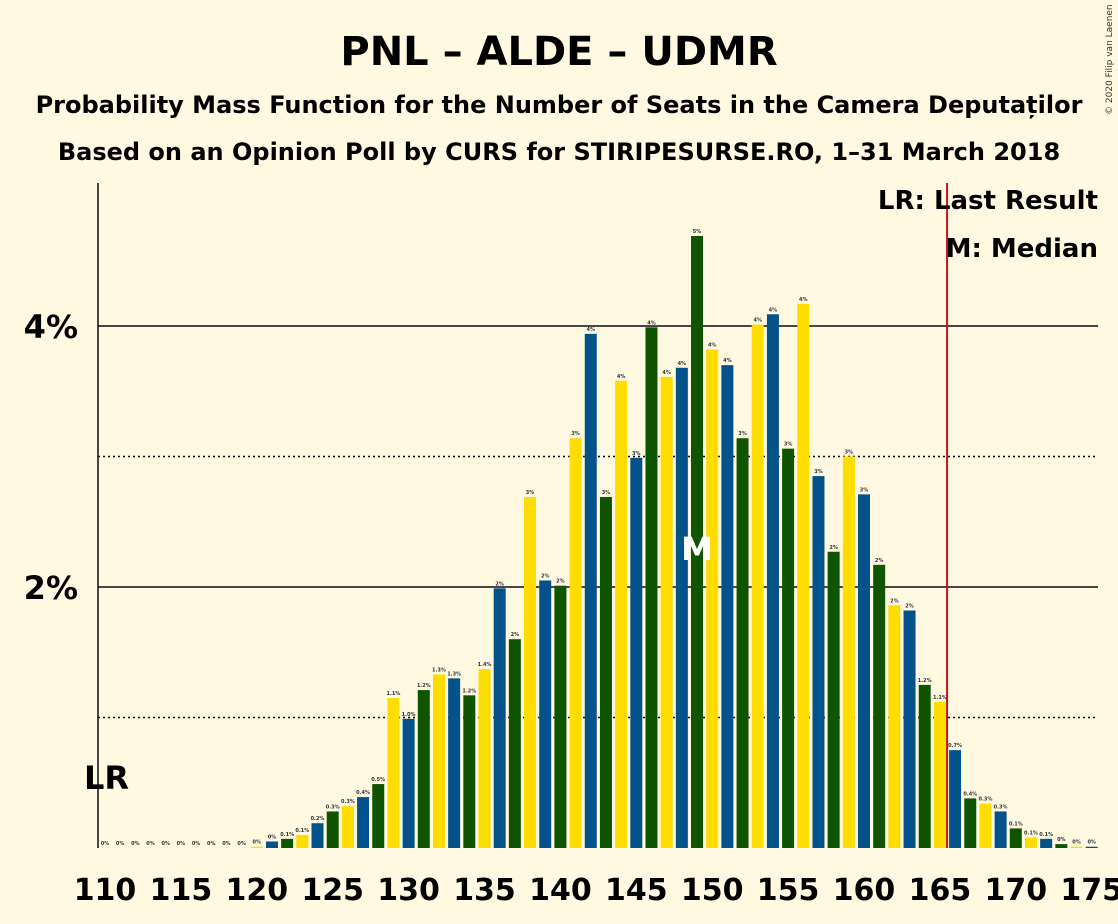 This screenshot has width=1118, height=924. Describe the element at coordinates (560, 582) in the screenshot. I see `bar-label-140: 2%` at that location.